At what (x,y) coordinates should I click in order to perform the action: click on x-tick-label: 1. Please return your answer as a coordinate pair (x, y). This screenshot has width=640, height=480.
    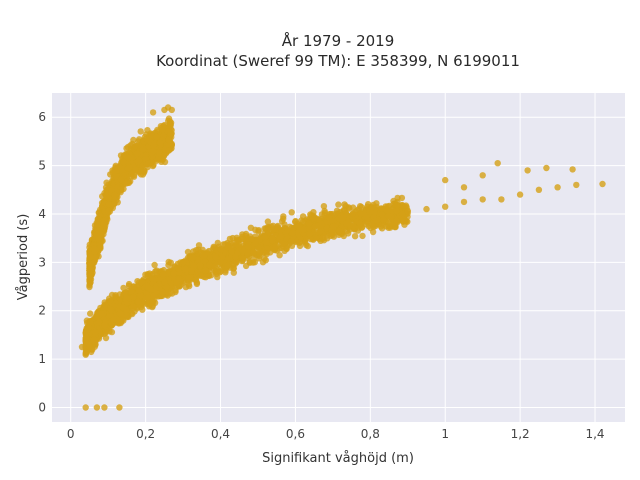
    Looking at the image, I should click on (445, 434).